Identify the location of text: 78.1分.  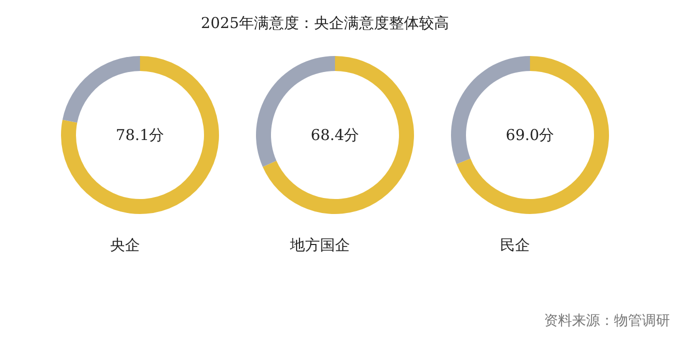
(140, 135).